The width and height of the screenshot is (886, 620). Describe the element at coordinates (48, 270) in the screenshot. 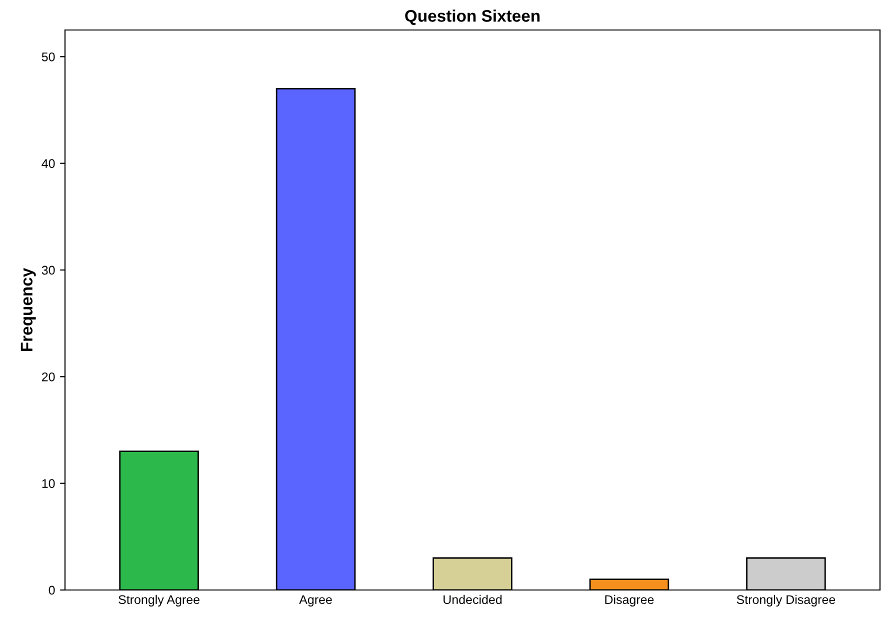

I see `y-tick-label: 30` at that location.